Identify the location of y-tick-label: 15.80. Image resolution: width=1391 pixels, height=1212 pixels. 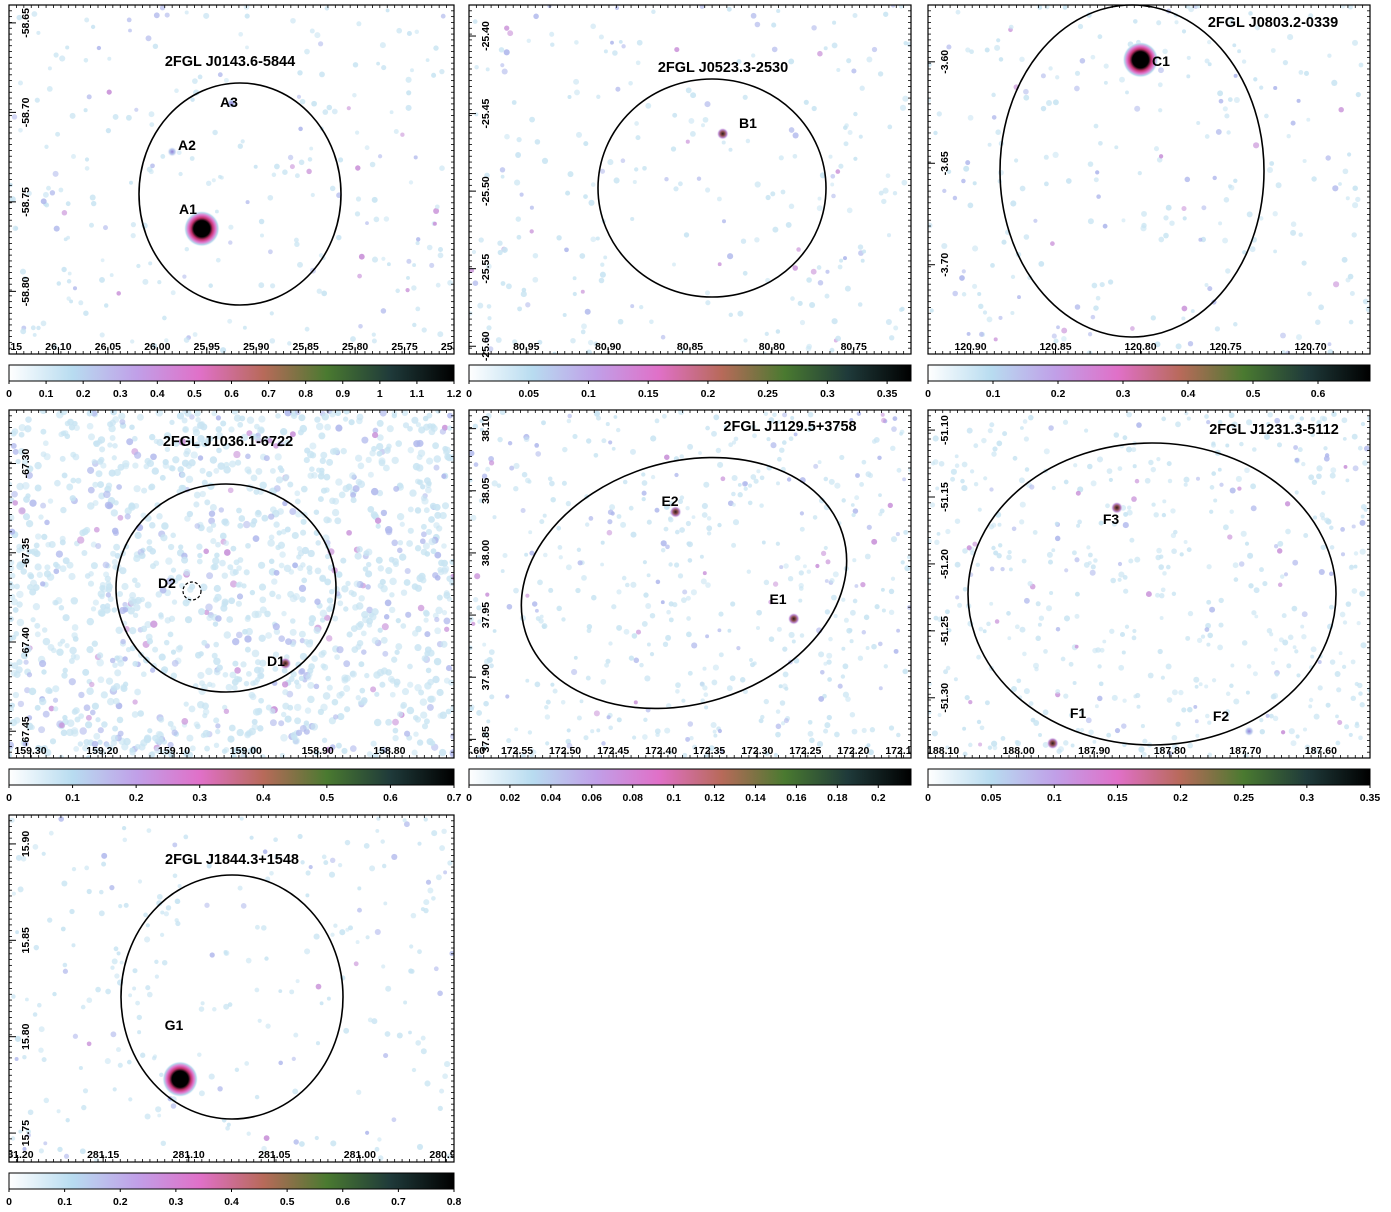
(26, 1036).